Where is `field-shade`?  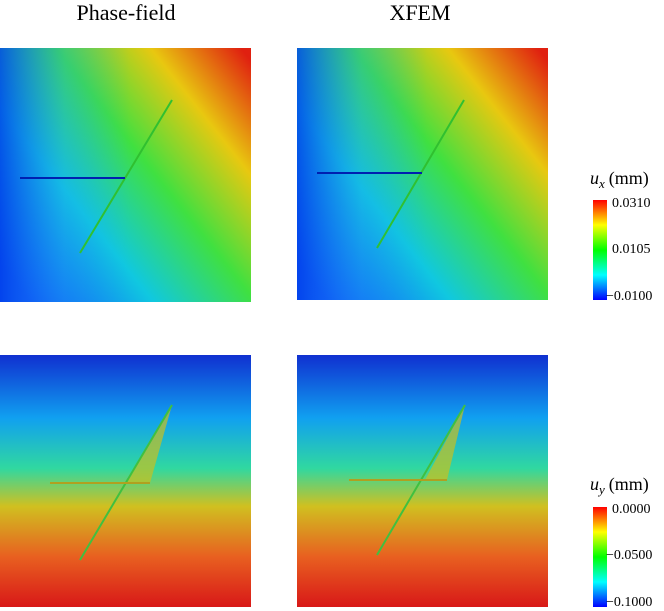 field-shade is located at coordinates (65, 175).